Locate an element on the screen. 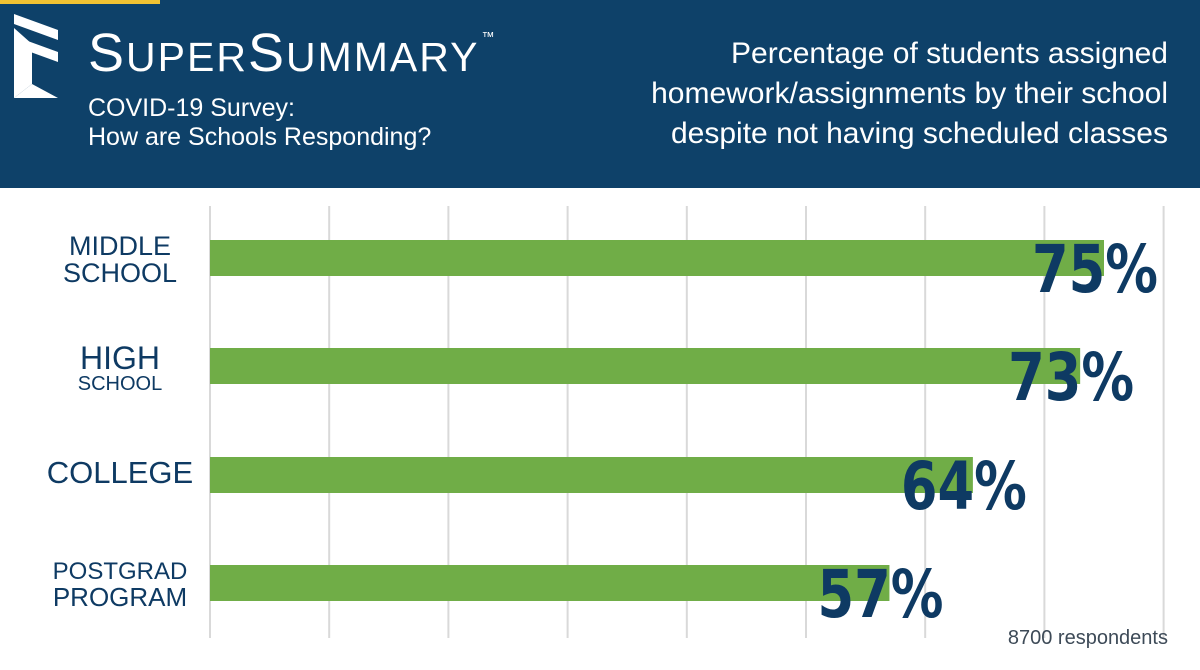 The height and width of the screenshot is (670, 1200). category-label-line: COLLEGE is located at coordinates (120, 472).